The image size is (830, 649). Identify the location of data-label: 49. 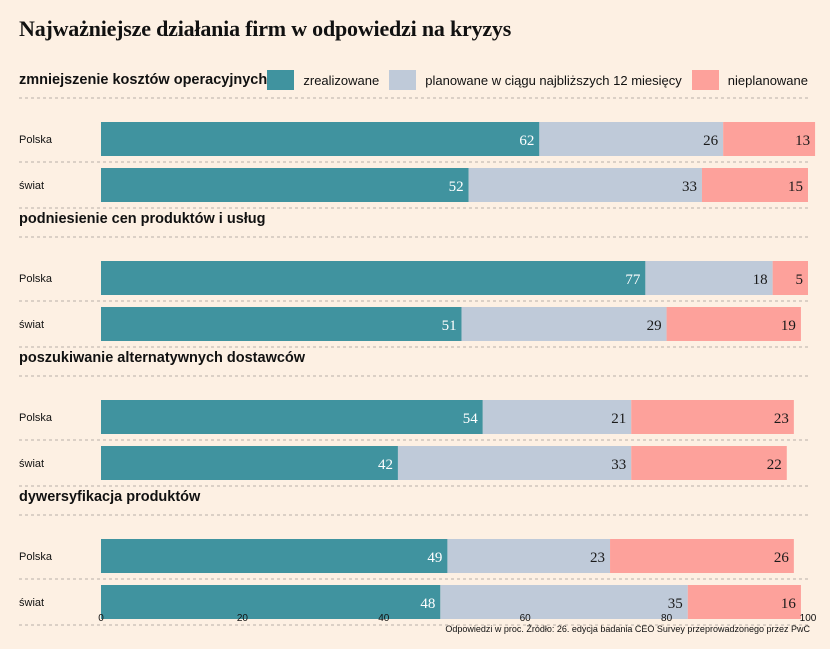
(434, 558).